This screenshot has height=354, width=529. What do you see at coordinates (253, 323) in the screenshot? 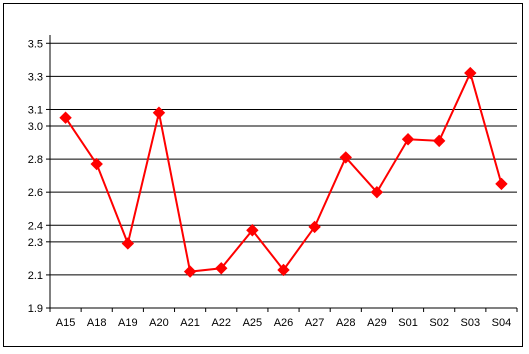
I see `x-tick-label: A25` at bounding box center [253, 323].